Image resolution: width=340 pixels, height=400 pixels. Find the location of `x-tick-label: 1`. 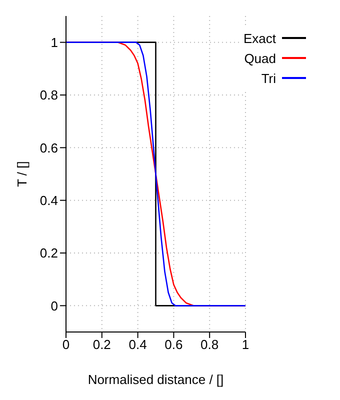

x-tick-label: 1 is located at coordinates (246, 344).